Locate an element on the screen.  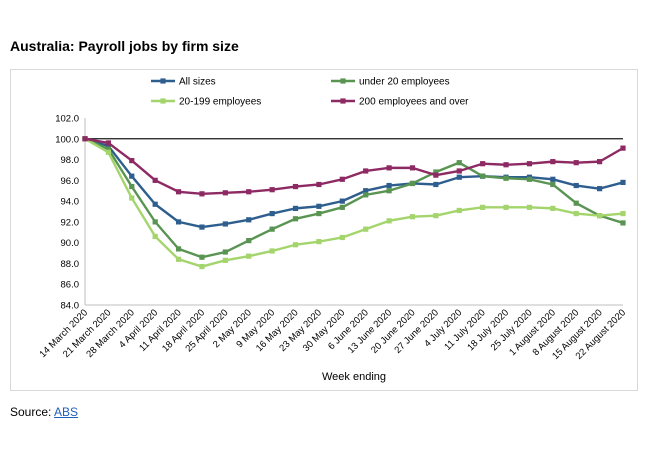
legend-item: under 20 employees is located at coordinates (390, 82).